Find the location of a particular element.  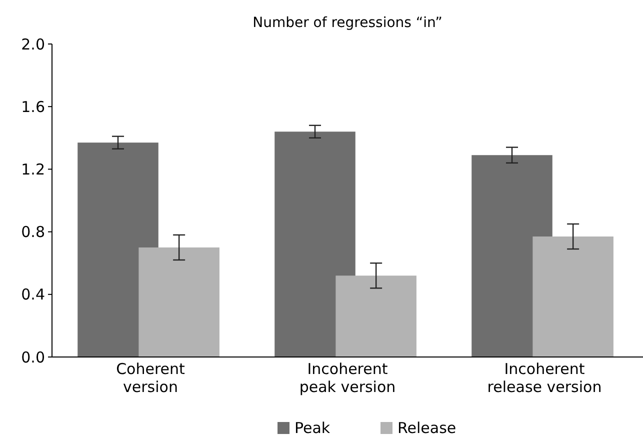

y-tick-label: 1.6 is located at coordinates (33, 107).